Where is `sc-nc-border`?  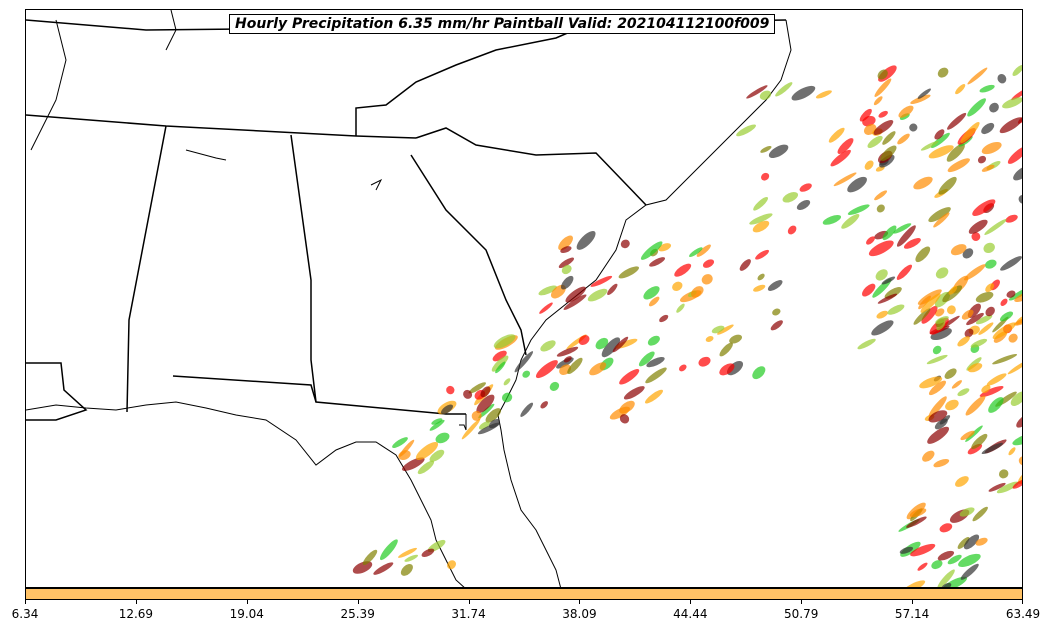
sc-nc-border is located at coordinates (531, 166).